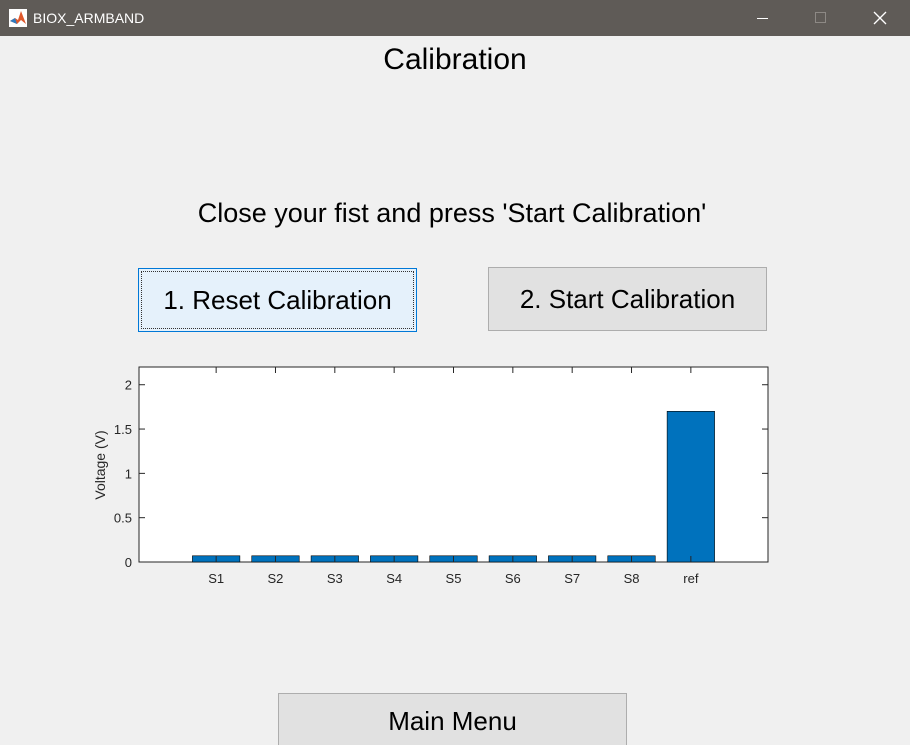 The width and height of the screenshot is (910, 745). What do you see at coordinates (216, 578) in the screenshot?
I see `x-tick-label: S1` at bounding box center [216, 578].